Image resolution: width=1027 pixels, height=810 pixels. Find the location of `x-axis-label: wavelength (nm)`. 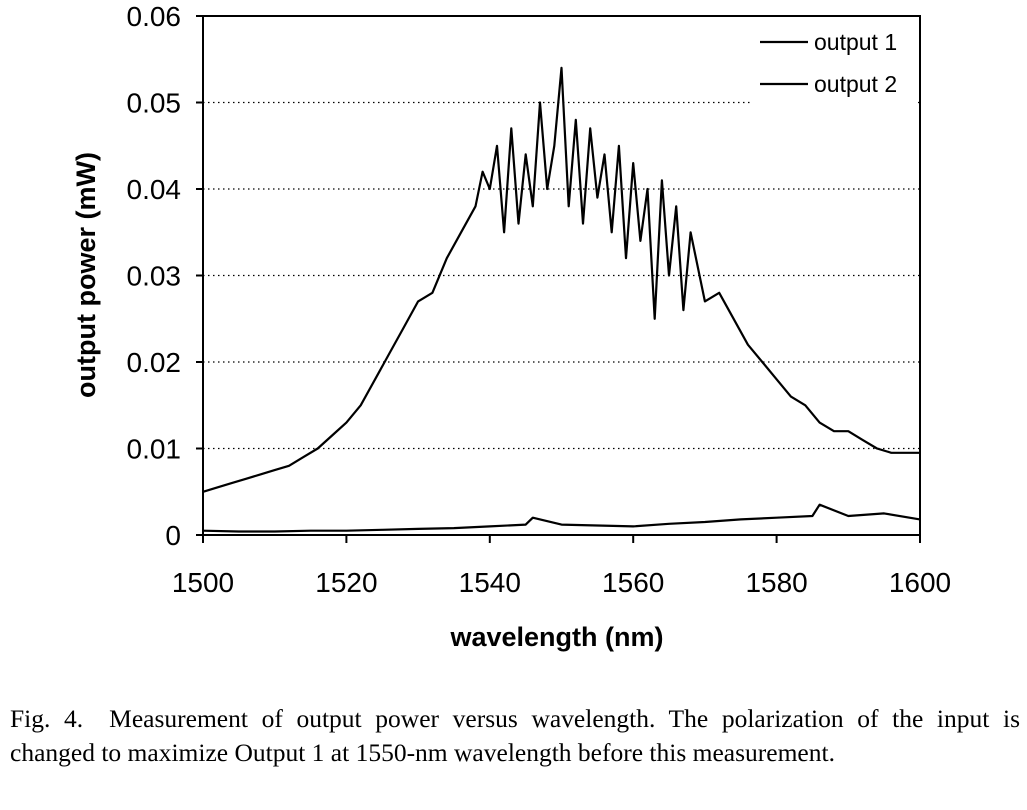

x-axis-label: wavelength (nm) is located at coordinates (556, 637).